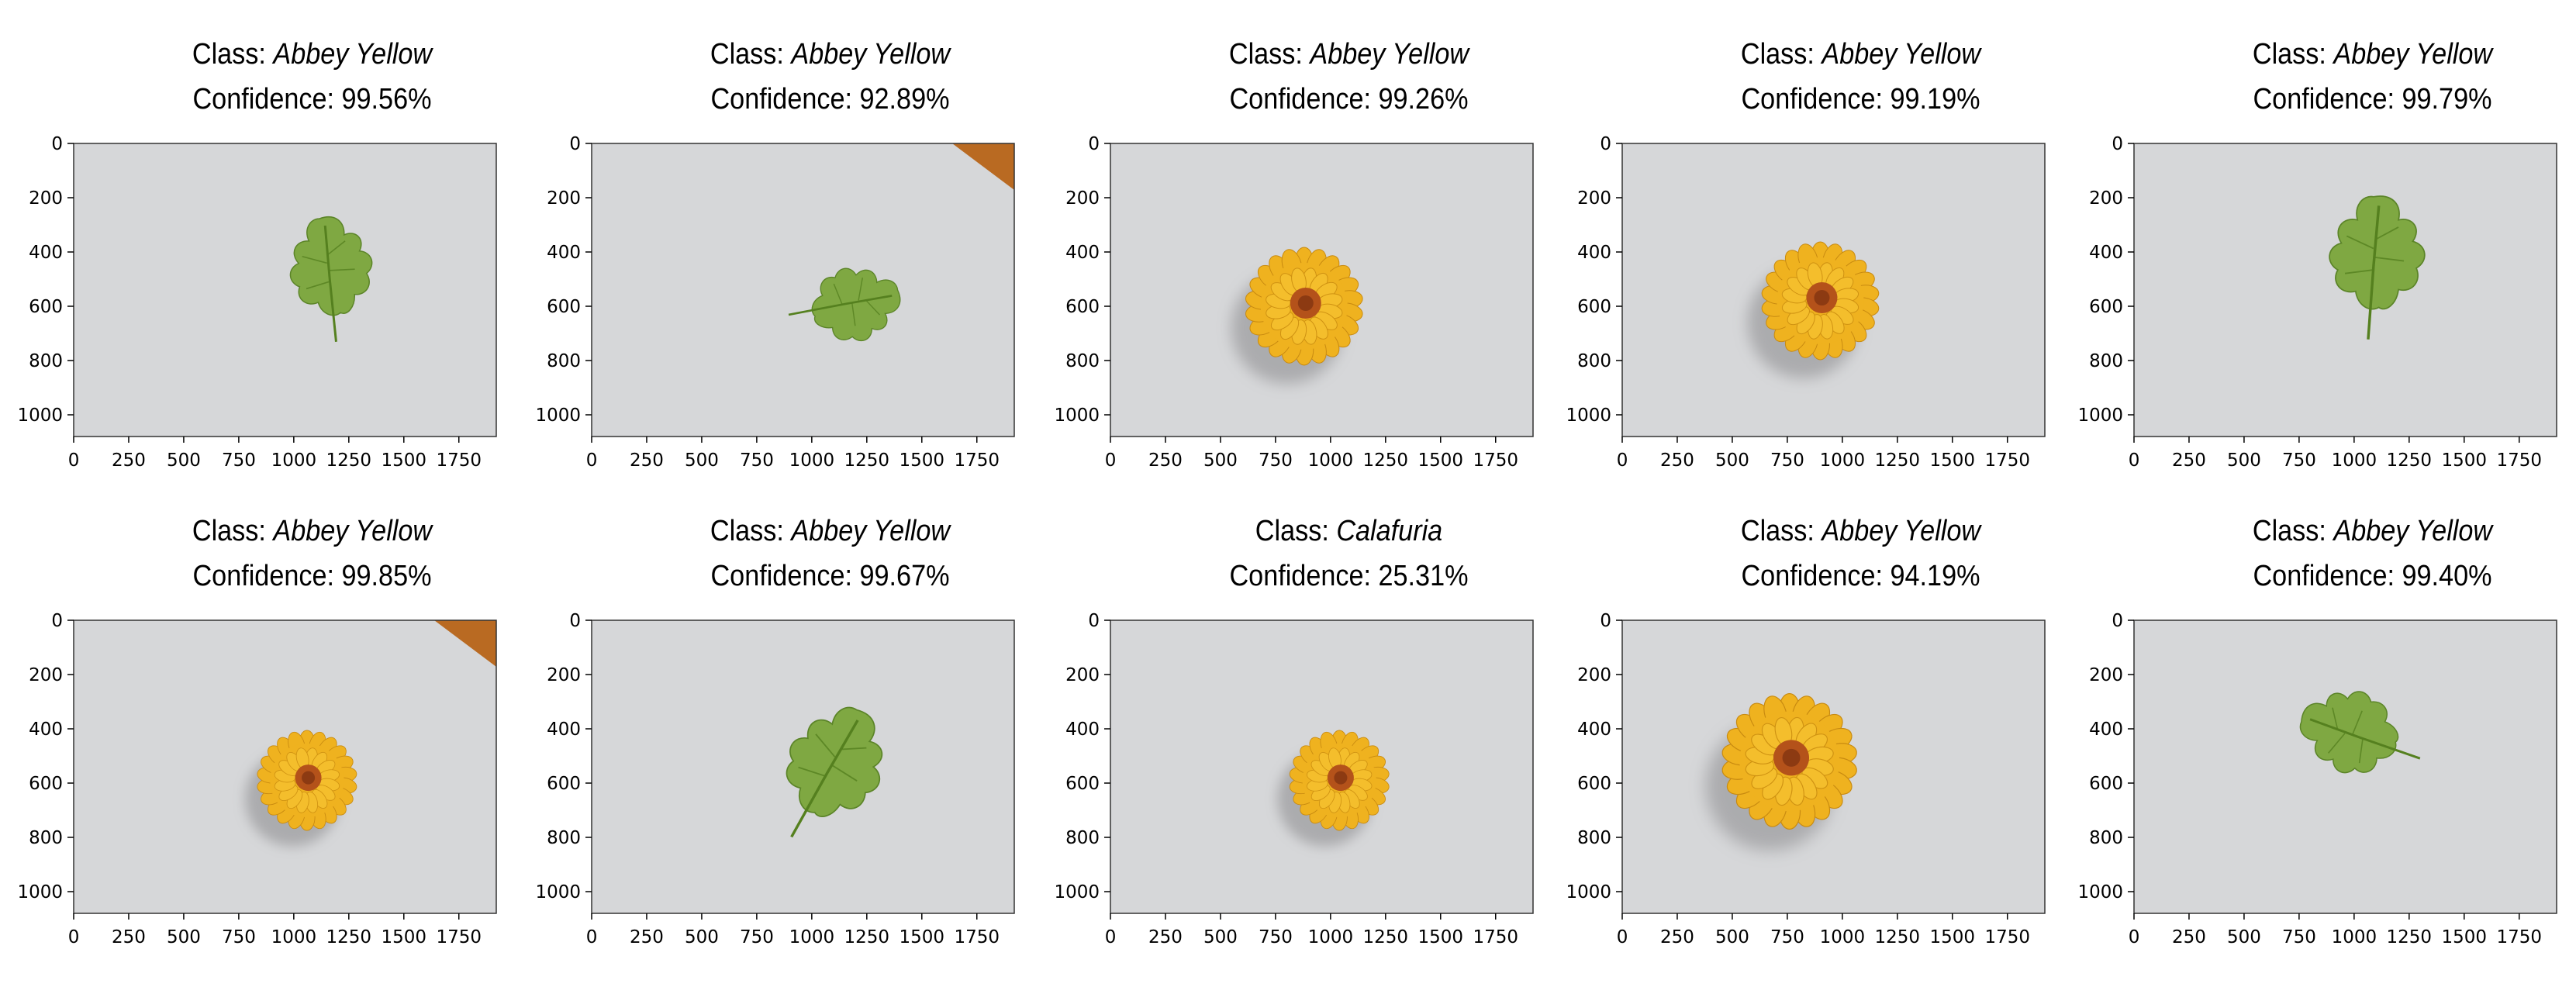 This screenshot has height=987, width=2576. I want to click on confidence-value: 99.56%, so click(387, 99).